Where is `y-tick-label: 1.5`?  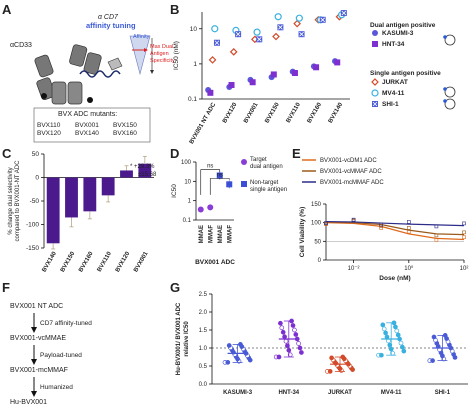 y-tick-label: 1.5 is located at coordinates (203, 331).